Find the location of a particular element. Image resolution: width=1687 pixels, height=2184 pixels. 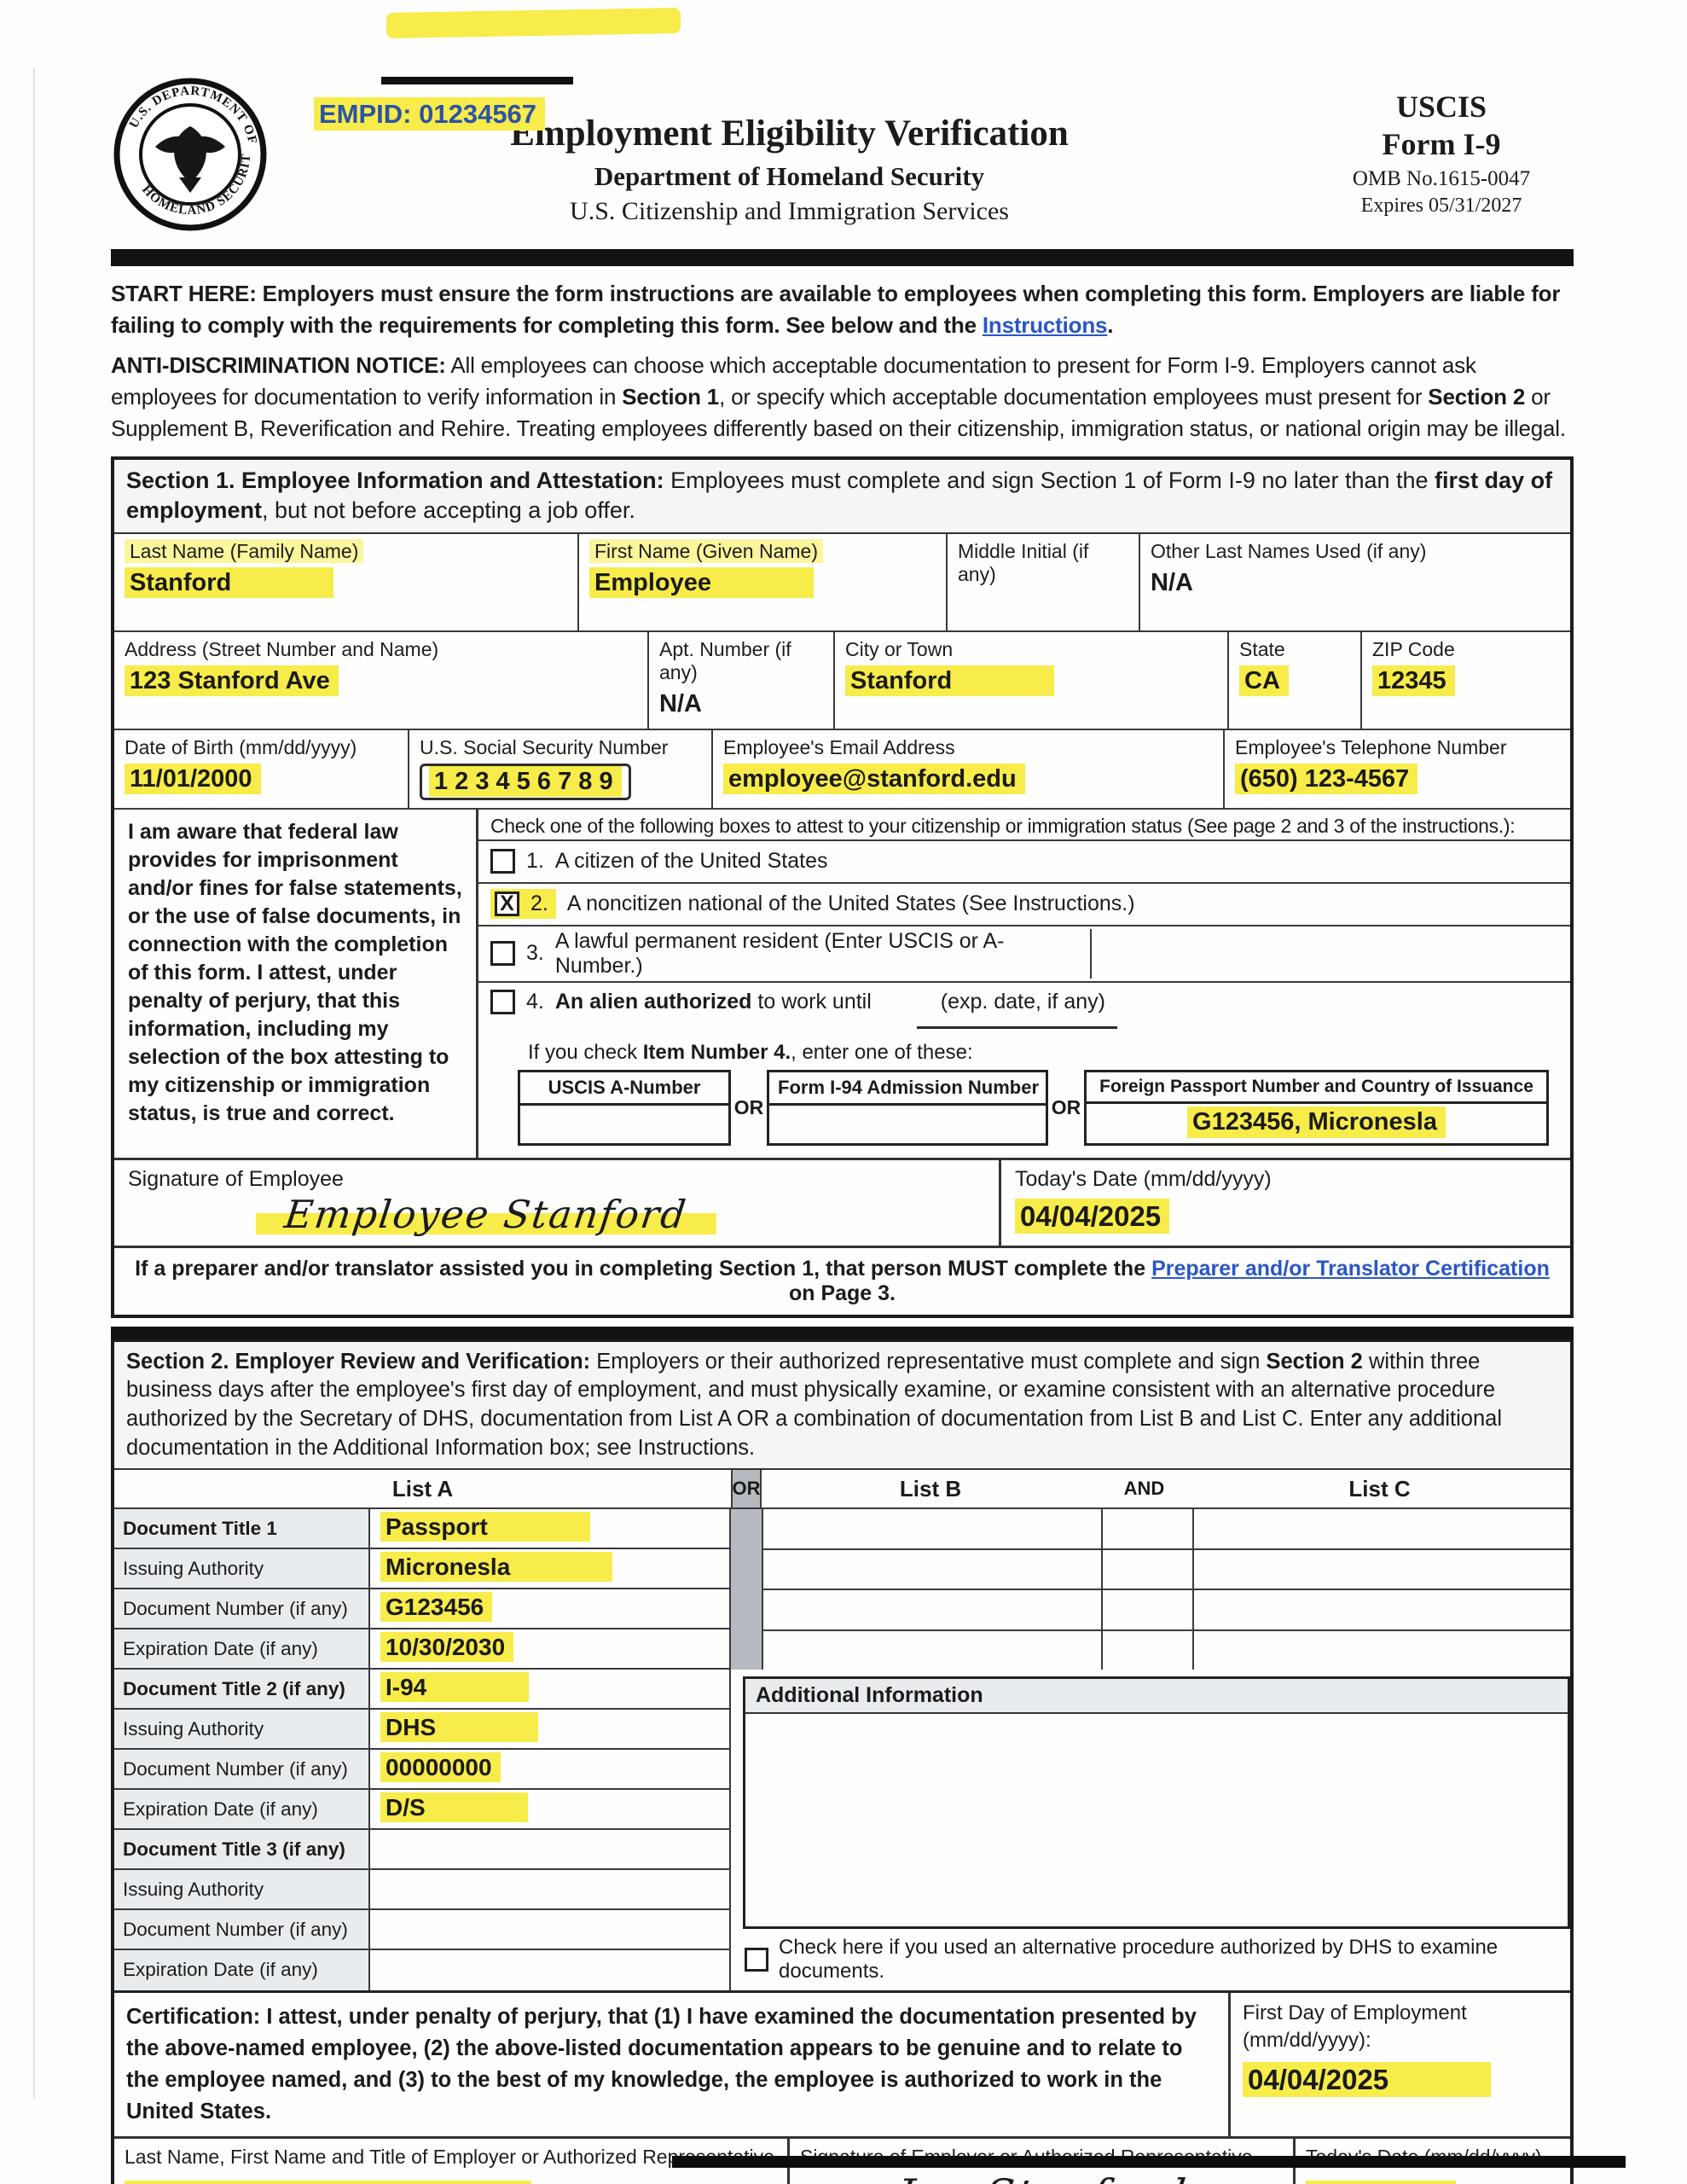

employee-signature-label: Signature of Employee is located at coordinates (236, 1178).